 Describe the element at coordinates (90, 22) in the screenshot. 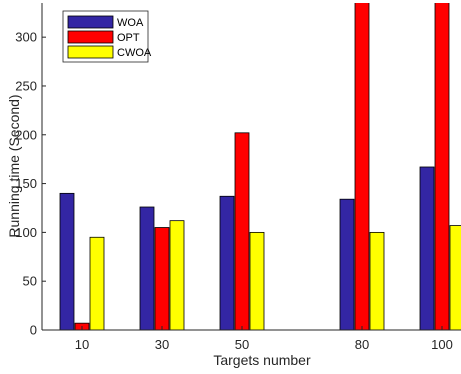

I see `legend-swatch-woa` at that location.